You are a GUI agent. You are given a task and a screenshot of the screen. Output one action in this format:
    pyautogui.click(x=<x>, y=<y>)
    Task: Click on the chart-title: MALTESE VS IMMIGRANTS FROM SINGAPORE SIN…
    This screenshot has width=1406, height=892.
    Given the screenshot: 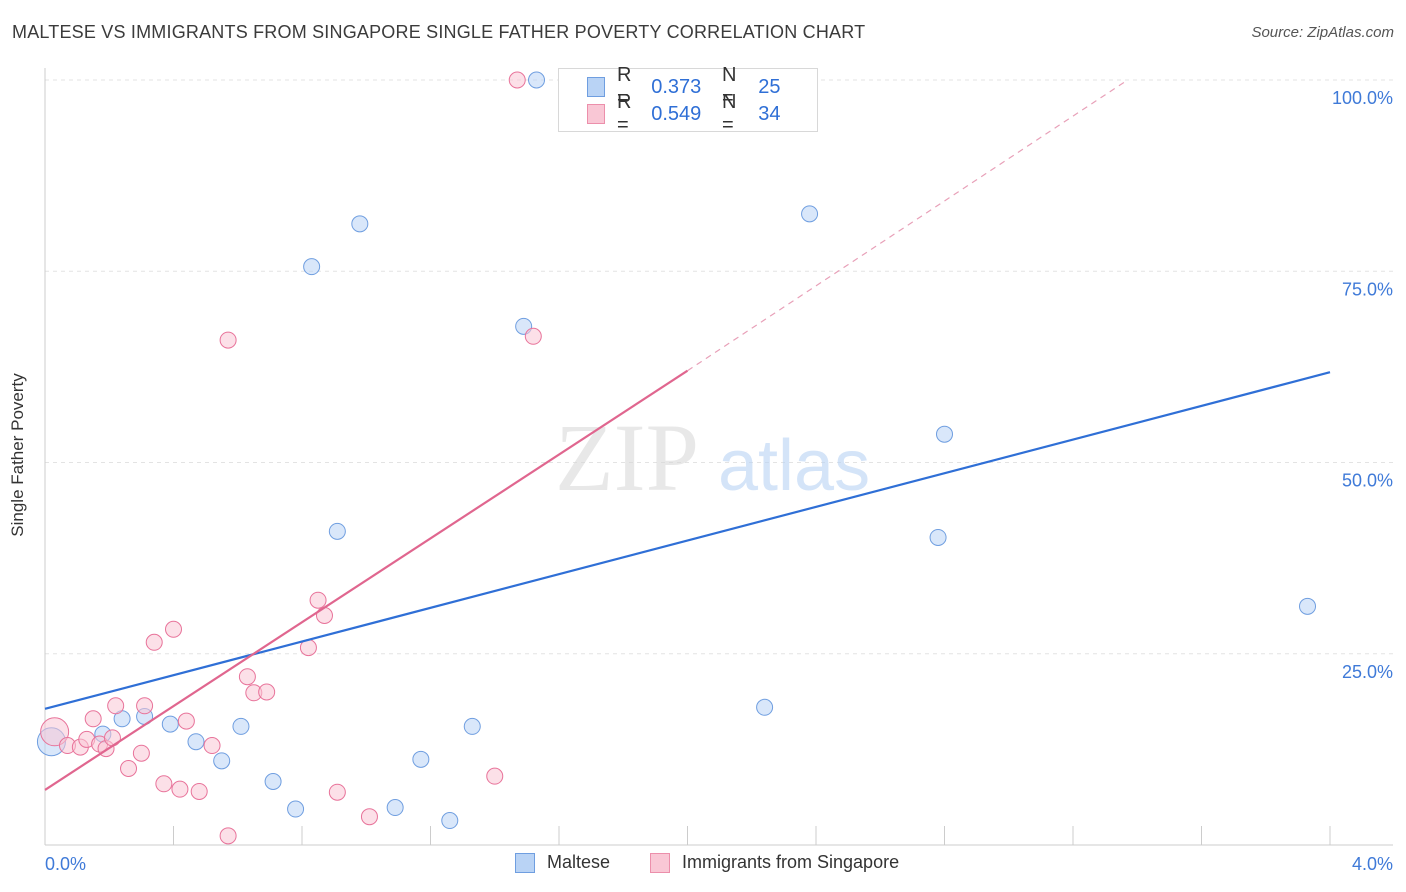 What is the action you would take?
    pyautogui.click(x=439, y=32)
    